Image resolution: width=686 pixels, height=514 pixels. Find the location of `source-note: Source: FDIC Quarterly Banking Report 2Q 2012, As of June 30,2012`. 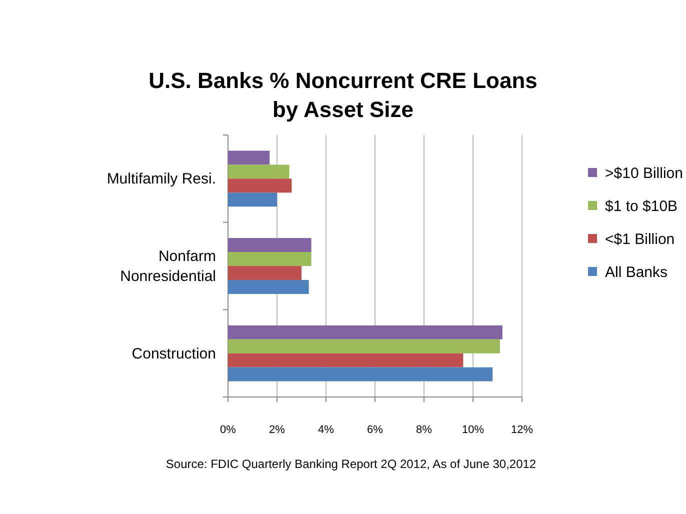

source-note: Source: FDIC Quarterly Banking Report 2Q 2012, As of June 30,2012 is located at coordinates (351, 464).